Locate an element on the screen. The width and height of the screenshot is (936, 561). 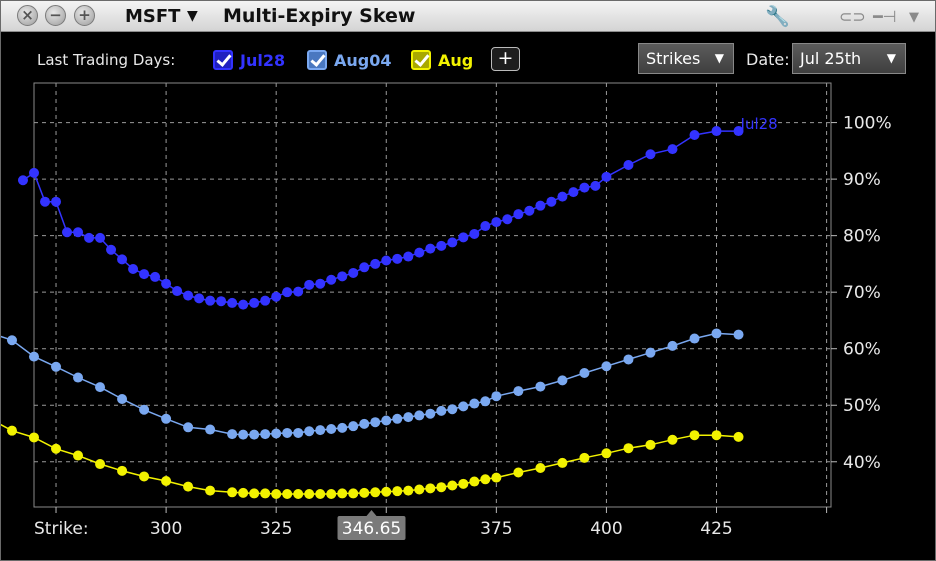
wrench-icon: 🔧 is located at coordinates (777, 16).